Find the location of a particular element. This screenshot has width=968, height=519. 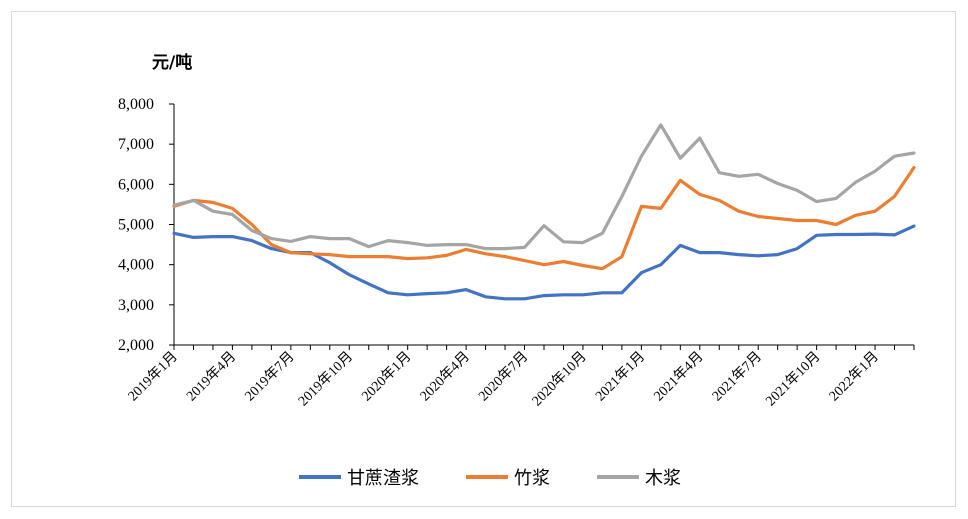

y-tick-label: 6,000 is located at coordinates (136, 184).